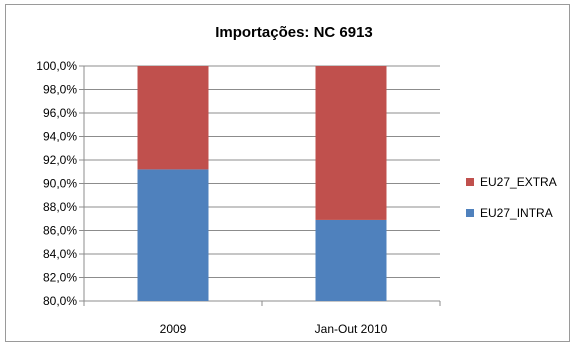 This screenshot has height=347, width=575. What do you see at coordinates (351, 329) in the screenshot?
I see `x-tick-label: Jan-Out 2010` at bounding box center [351, 329].